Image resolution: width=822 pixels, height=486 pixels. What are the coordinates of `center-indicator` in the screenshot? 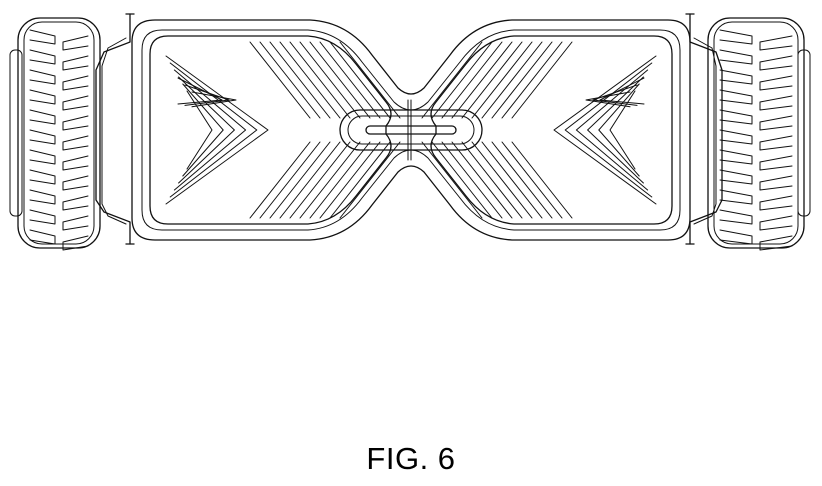 It's located at (411, 130).